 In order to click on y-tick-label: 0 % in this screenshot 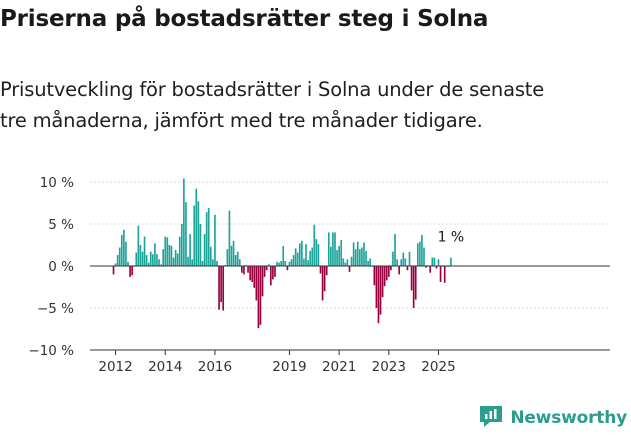, I will do `click(61, 267)`.